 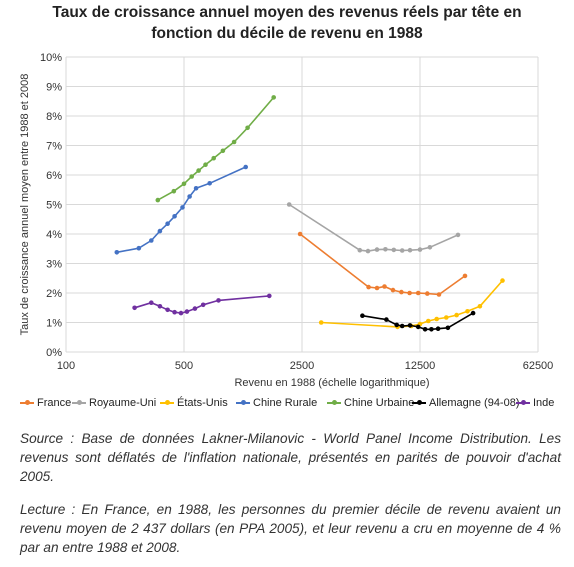 I want to click on y-tick-label: 3%, so click(x=54, y=265).